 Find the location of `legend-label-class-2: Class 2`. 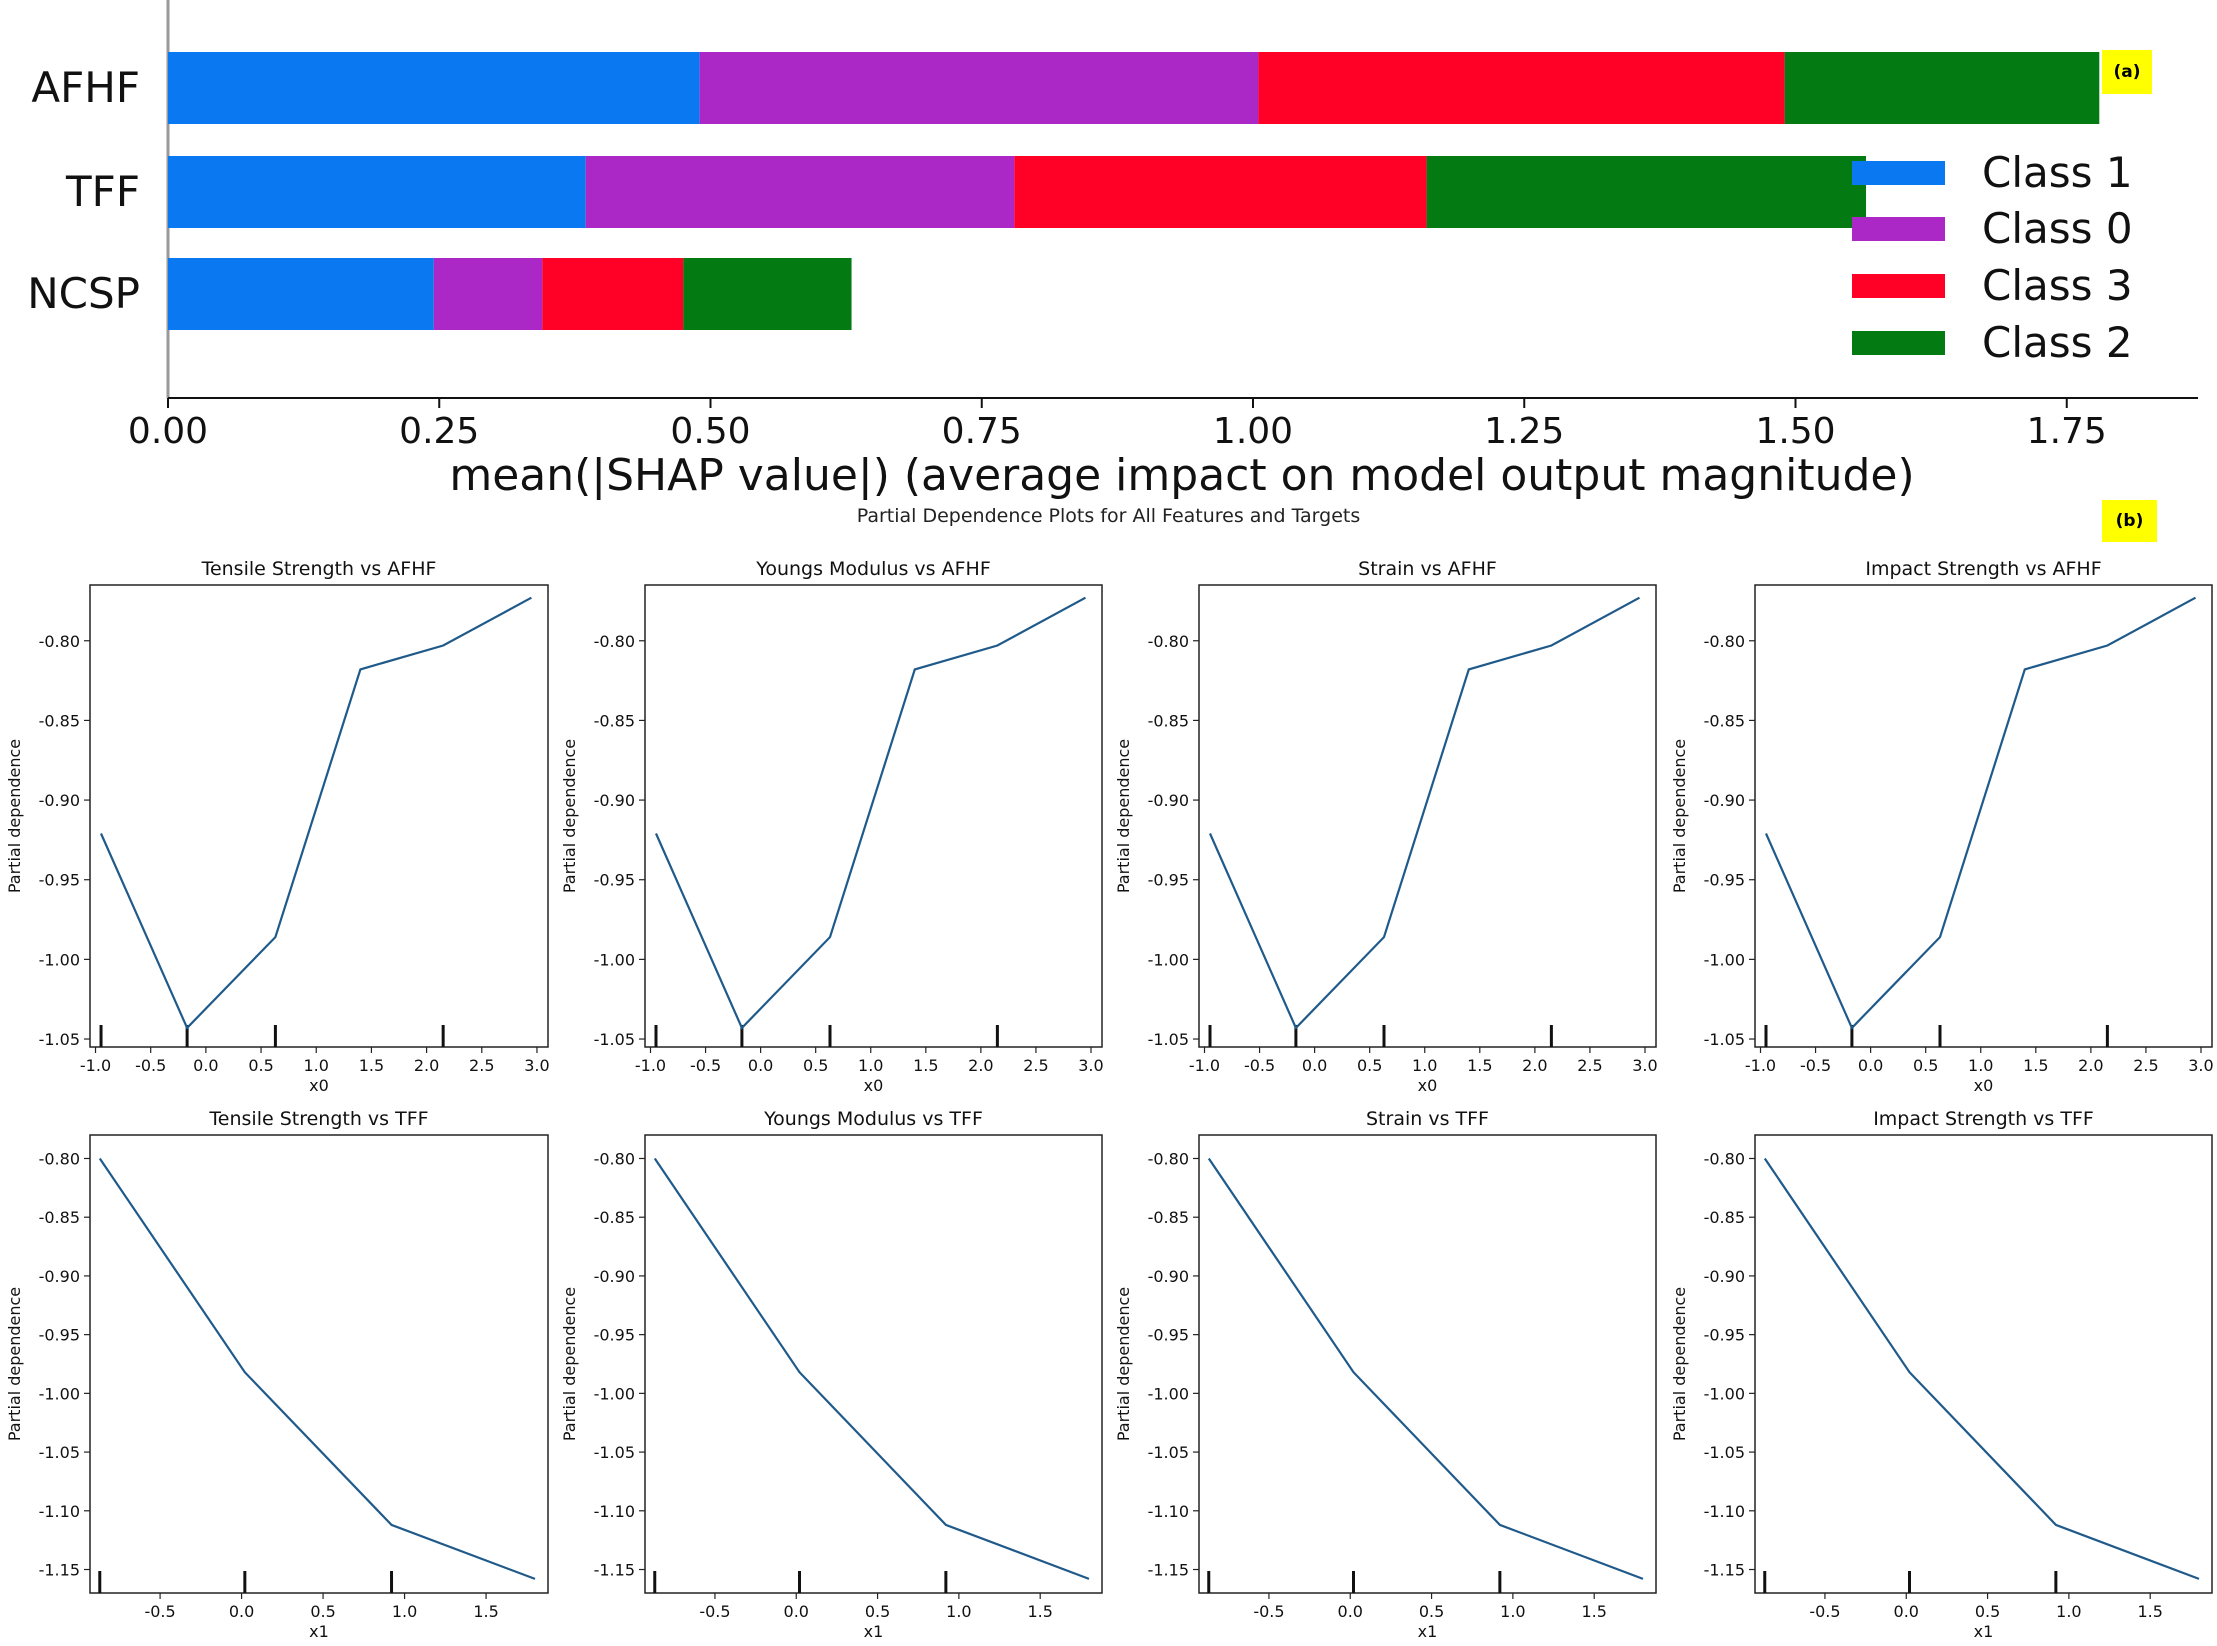

legend-label-class-2: Class 2 is located at coordinates (2057, 342).